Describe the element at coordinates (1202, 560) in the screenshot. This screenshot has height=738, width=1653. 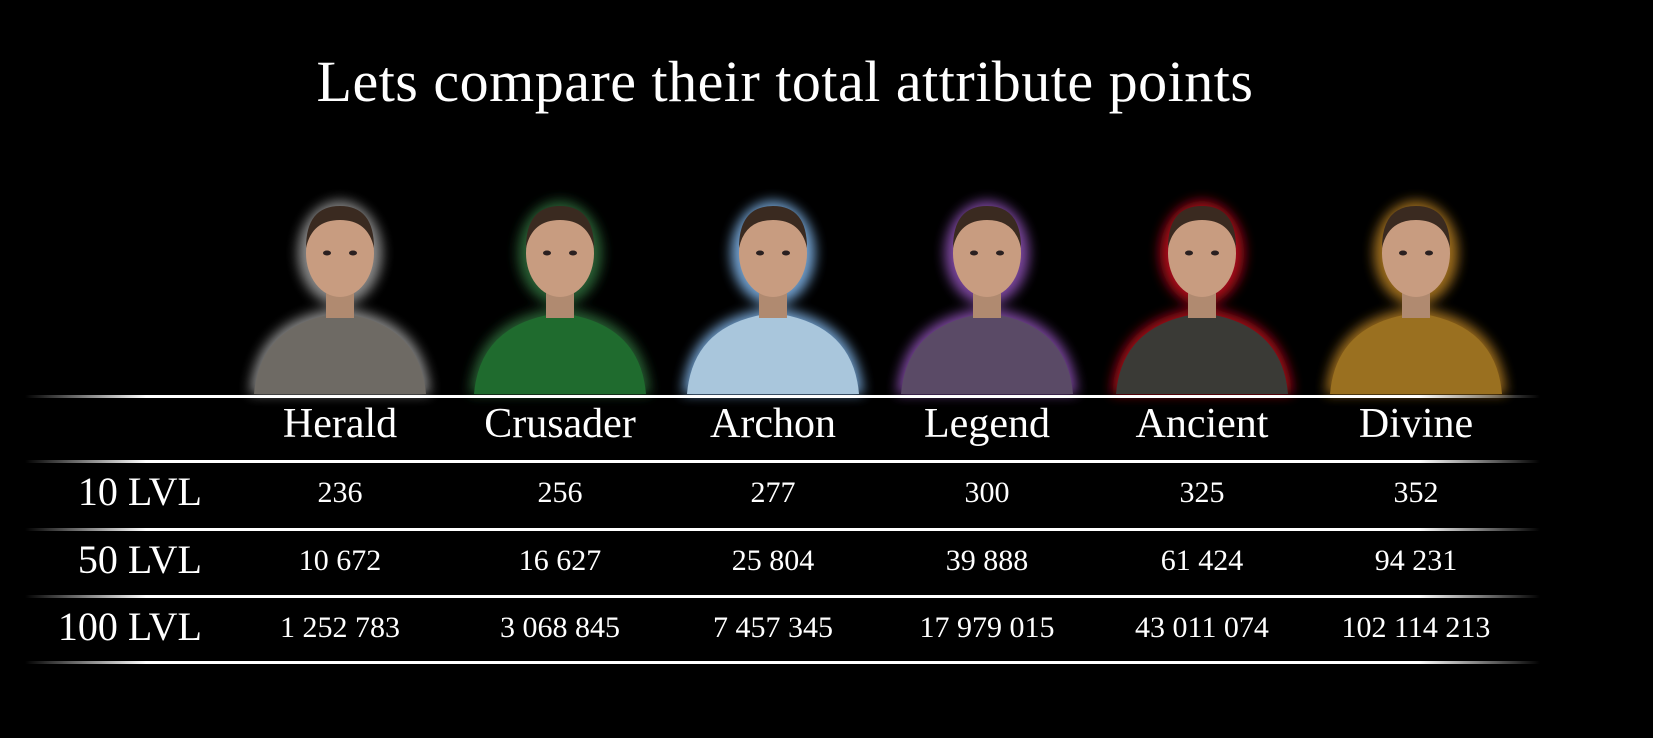
I see `table-cell: 61 424` at that location.